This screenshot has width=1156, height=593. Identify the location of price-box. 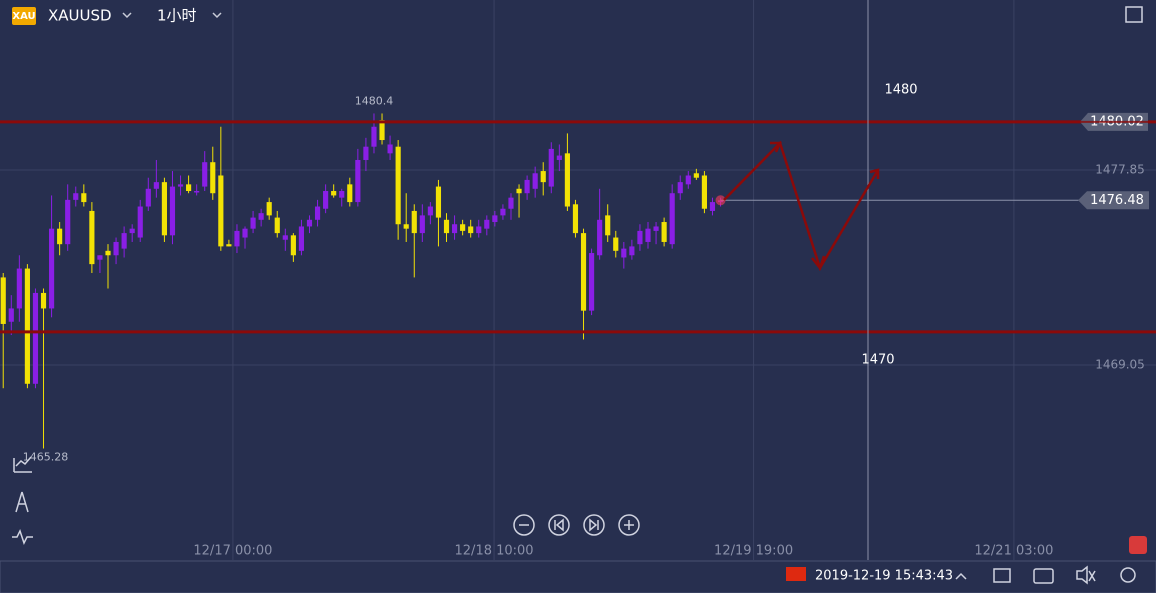
(1113, 200).